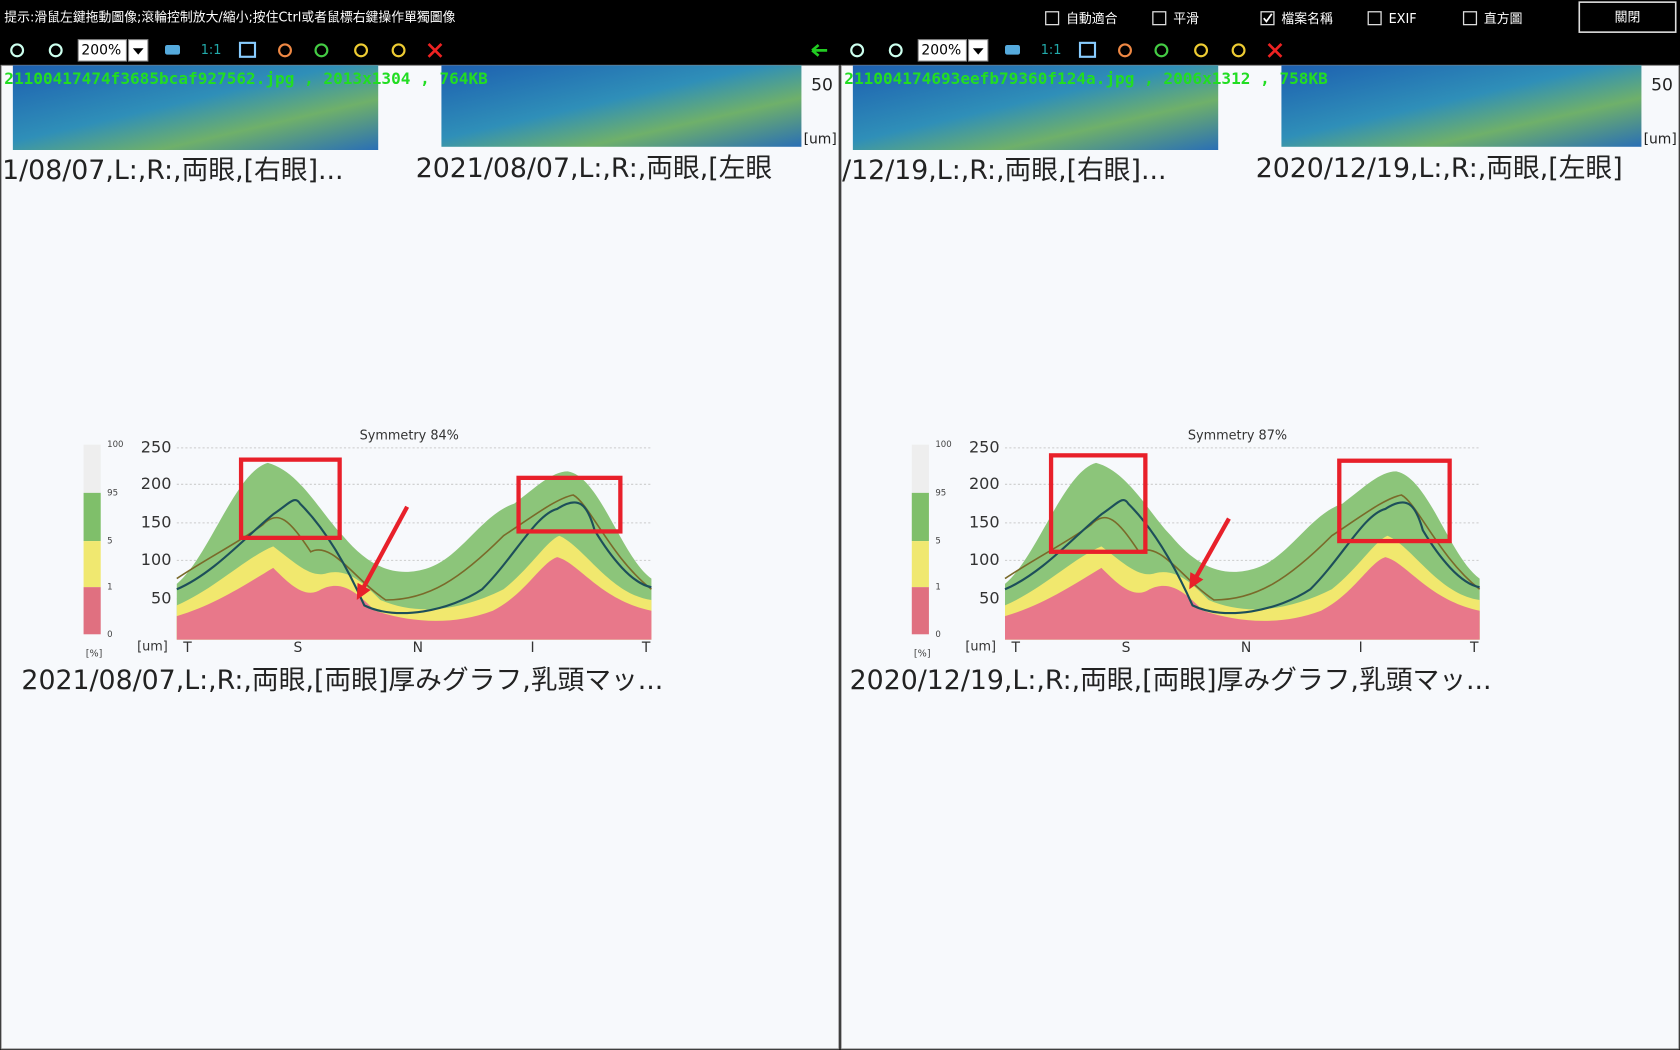 This screenshot has height=1050, width=1680. I want to click on caption-top: 2020/12/19,L:,R:,両眼,[左眼], so click(1439, 168).